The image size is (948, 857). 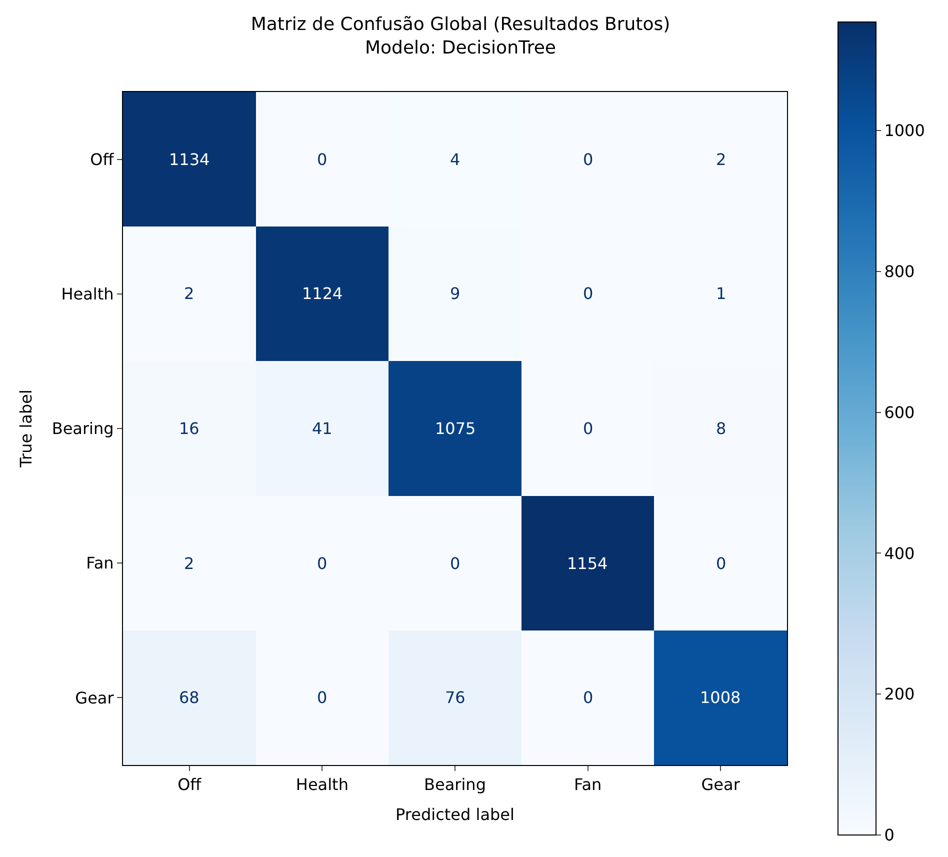 I want to click on color-bar-label: 800, so click(x=899, y=271).